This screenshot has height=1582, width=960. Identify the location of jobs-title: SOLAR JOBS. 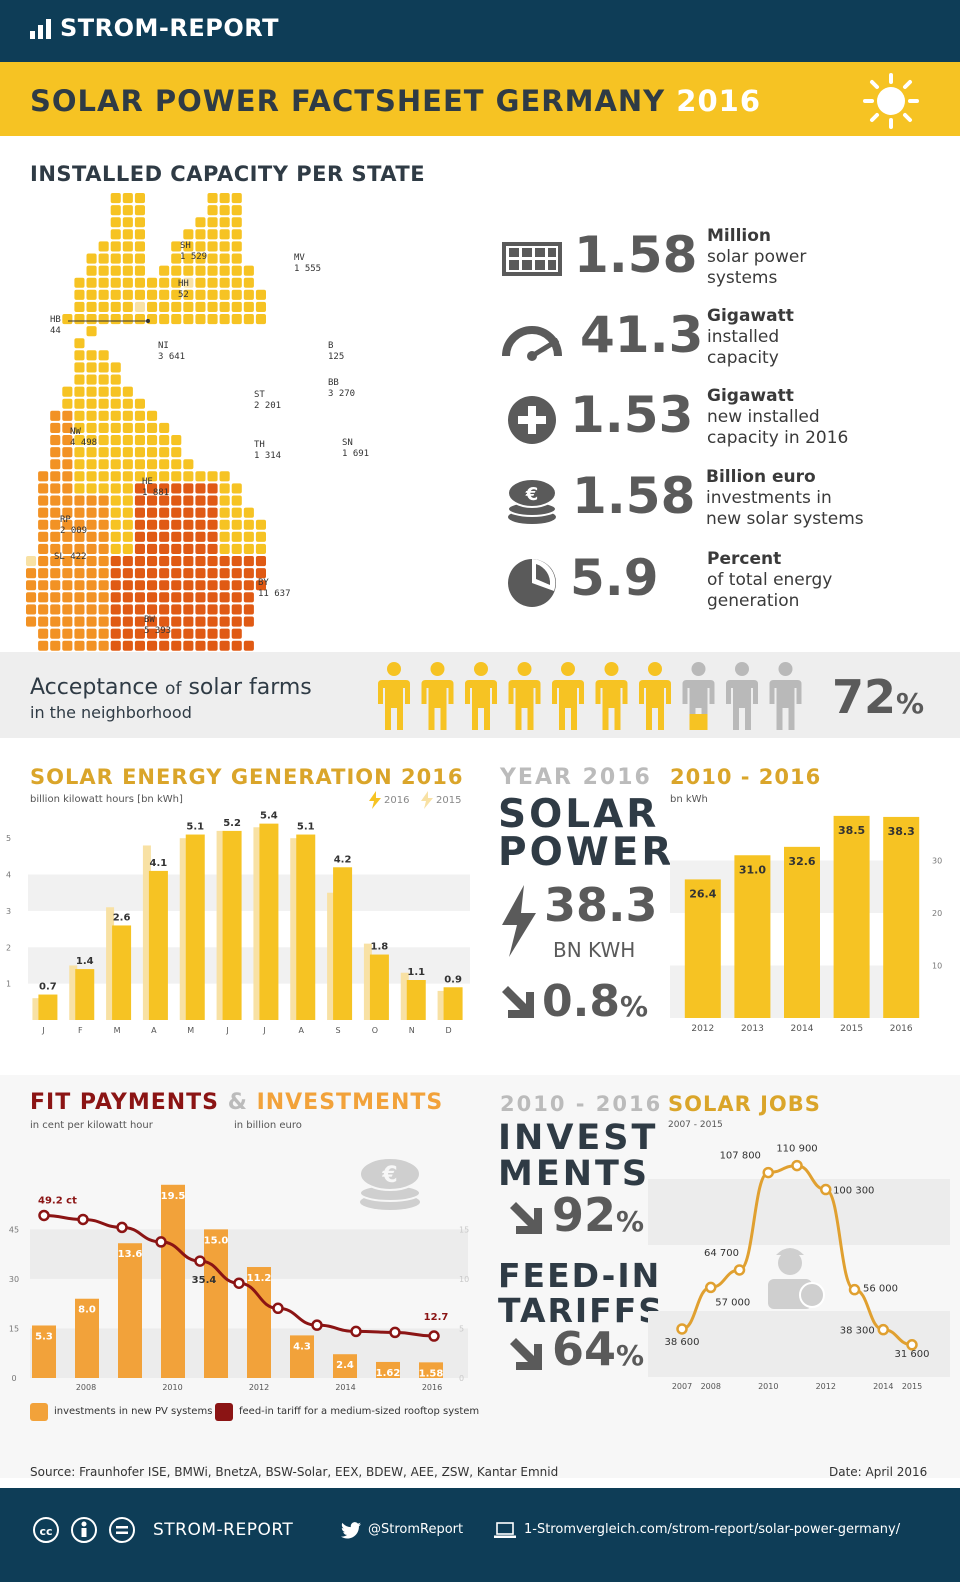
(744, 1104).